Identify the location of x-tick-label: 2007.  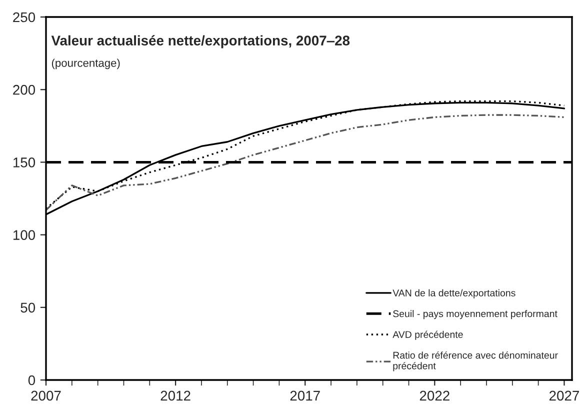
(46, 395).